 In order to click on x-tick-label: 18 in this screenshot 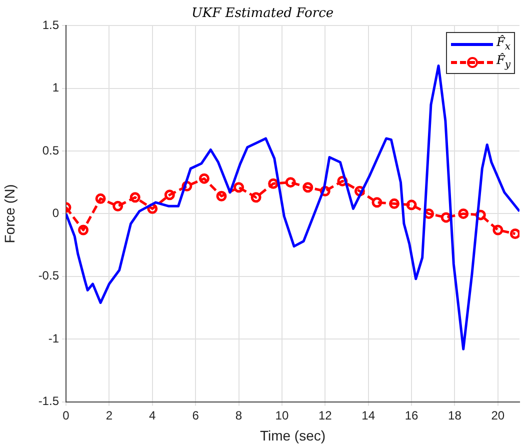, I will do `click(455, 415)`.